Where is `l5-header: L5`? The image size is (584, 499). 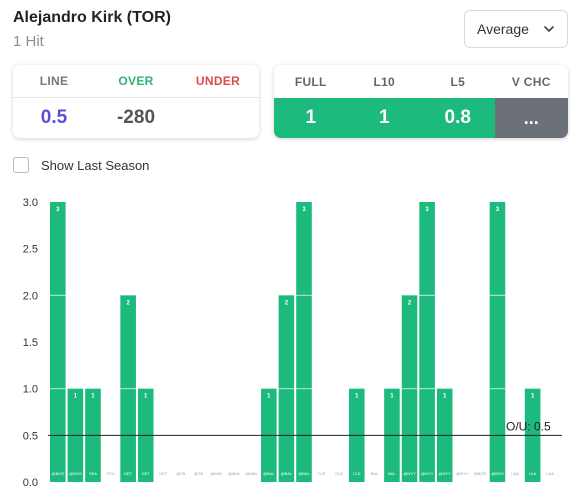 l5-header: L5 is located at coordinates (458, 81).